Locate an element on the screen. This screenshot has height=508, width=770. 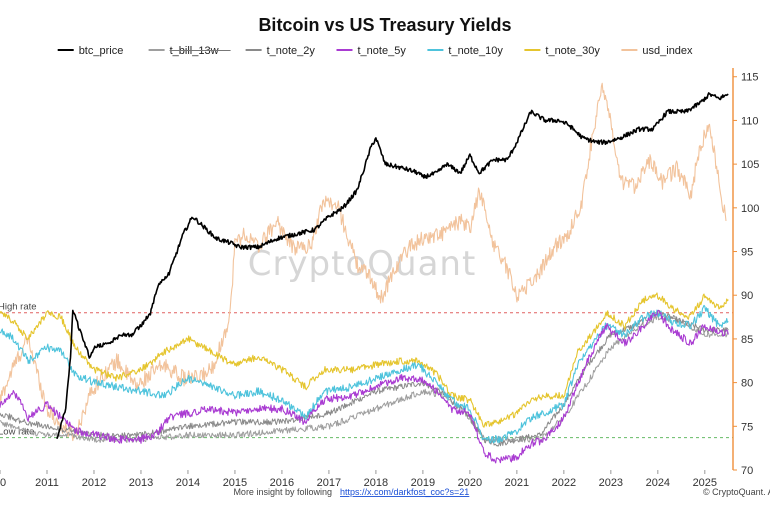
legend-item-t_note_5y: t_note_5y is located at coordinates (371, 51).